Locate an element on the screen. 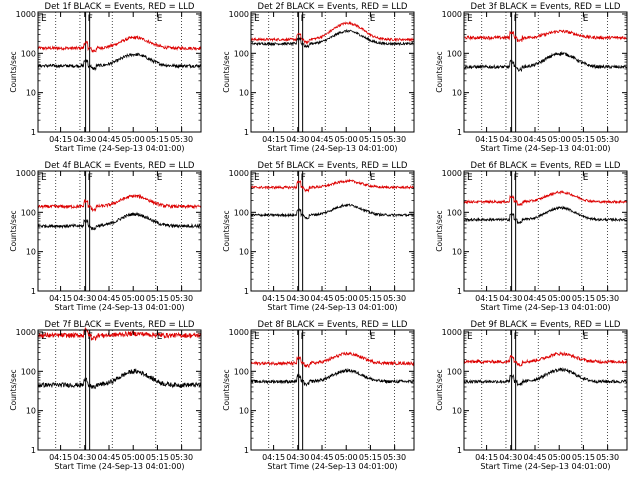 The image size is (640, 480). panel-title: Det 6f BLACK = Events, RED = LLD is located at coordinates (546, 166).